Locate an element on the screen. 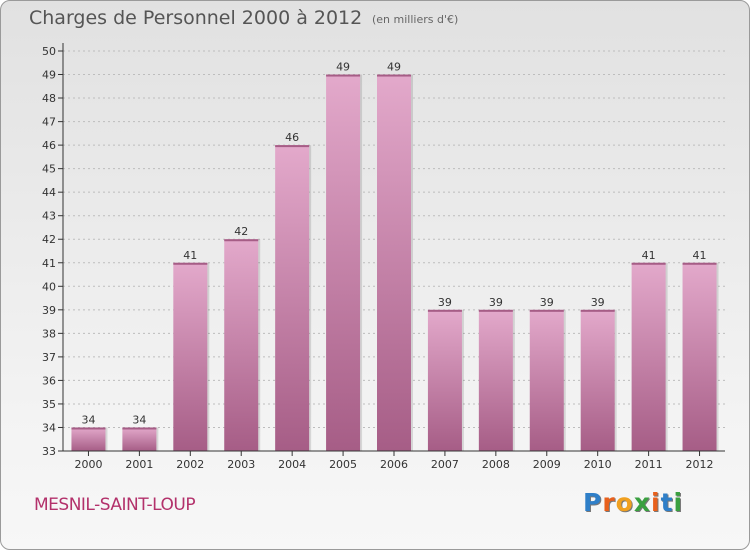 This screenshot has height=550, width=750. brand-letter: x is located at coordinates (642, 502).